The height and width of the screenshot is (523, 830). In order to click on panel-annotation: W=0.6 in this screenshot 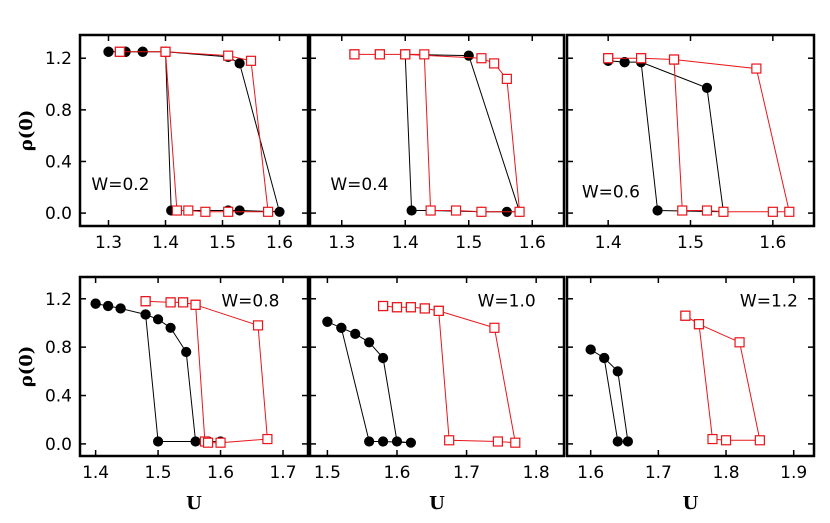, I will do `click(611, 193)`.